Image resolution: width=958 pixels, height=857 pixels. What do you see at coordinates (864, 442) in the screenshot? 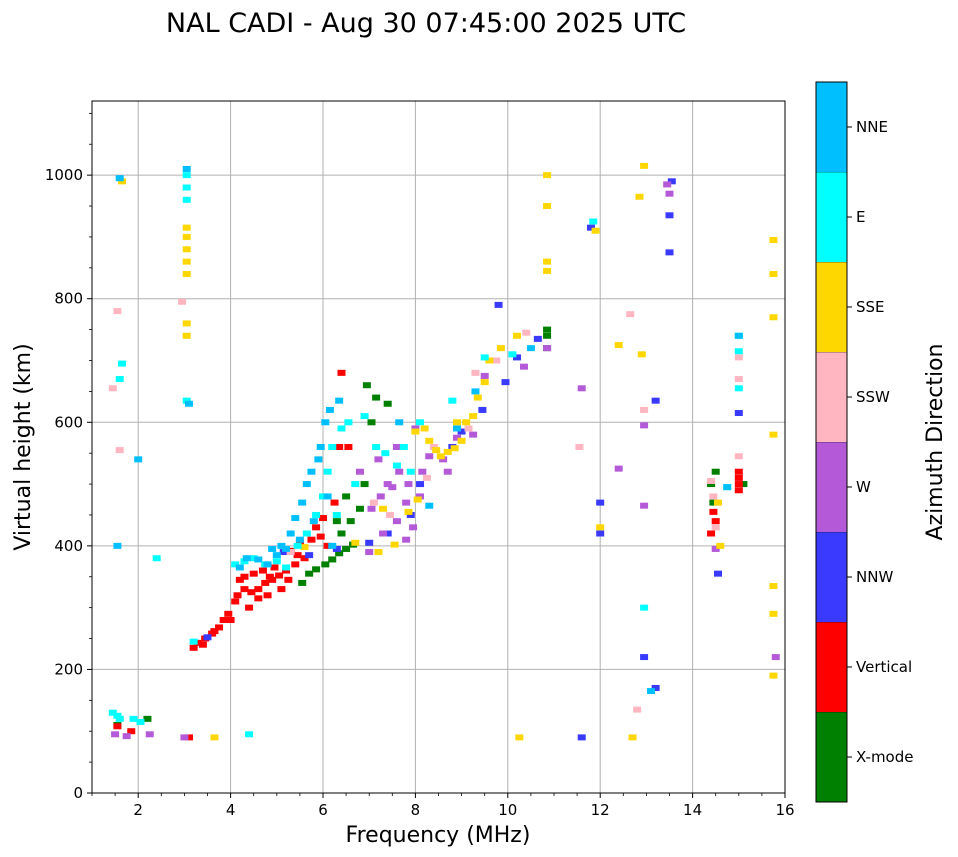
I see `colorbar: X-mode Vertical NNW W SSW SSE E NNE` at bounding box center [864, 442].